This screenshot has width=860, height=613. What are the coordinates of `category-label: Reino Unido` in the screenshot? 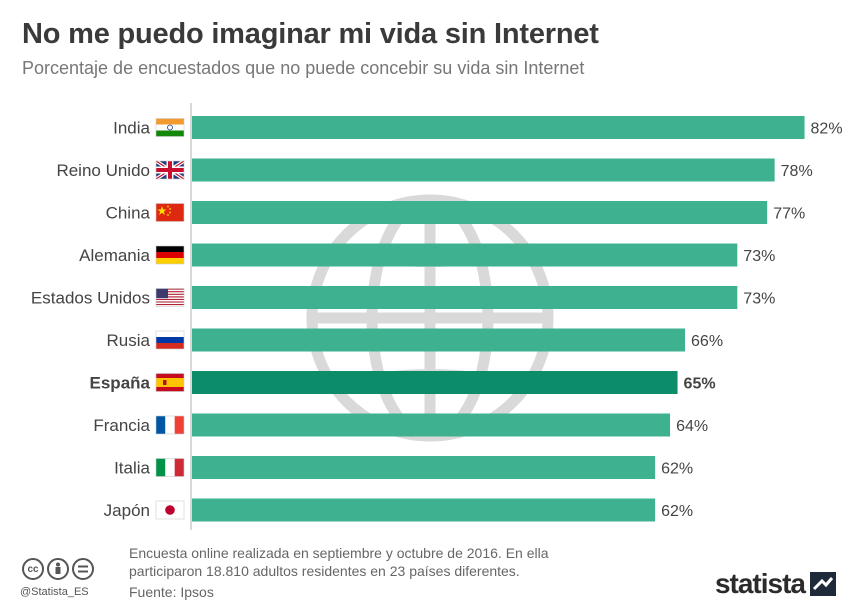 It's located at (103, 170).